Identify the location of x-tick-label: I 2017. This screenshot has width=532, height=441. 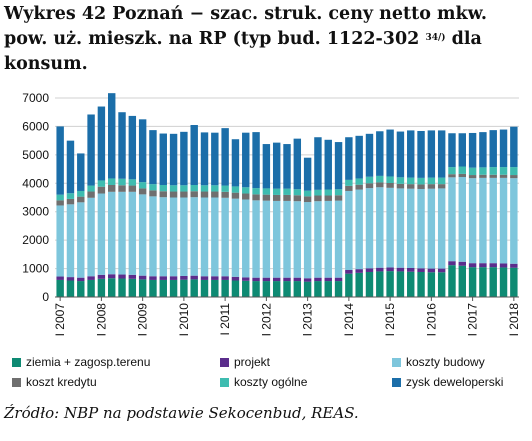
(473, 320).